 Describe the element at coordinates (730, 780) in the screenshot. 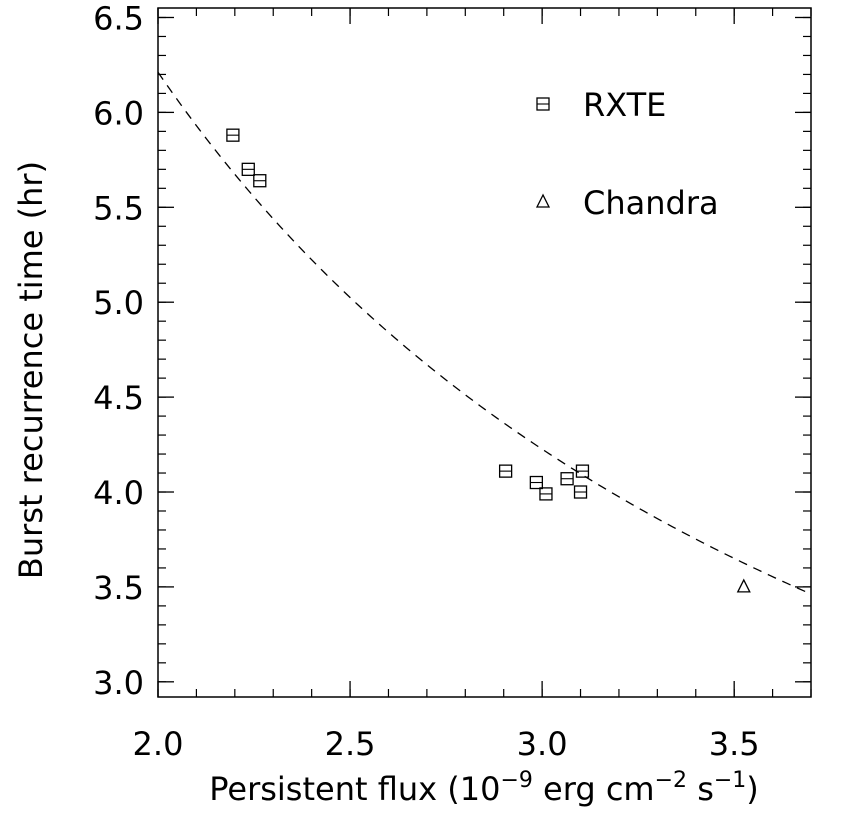

I see `x-axis-title-exp-3: −1` at that location.